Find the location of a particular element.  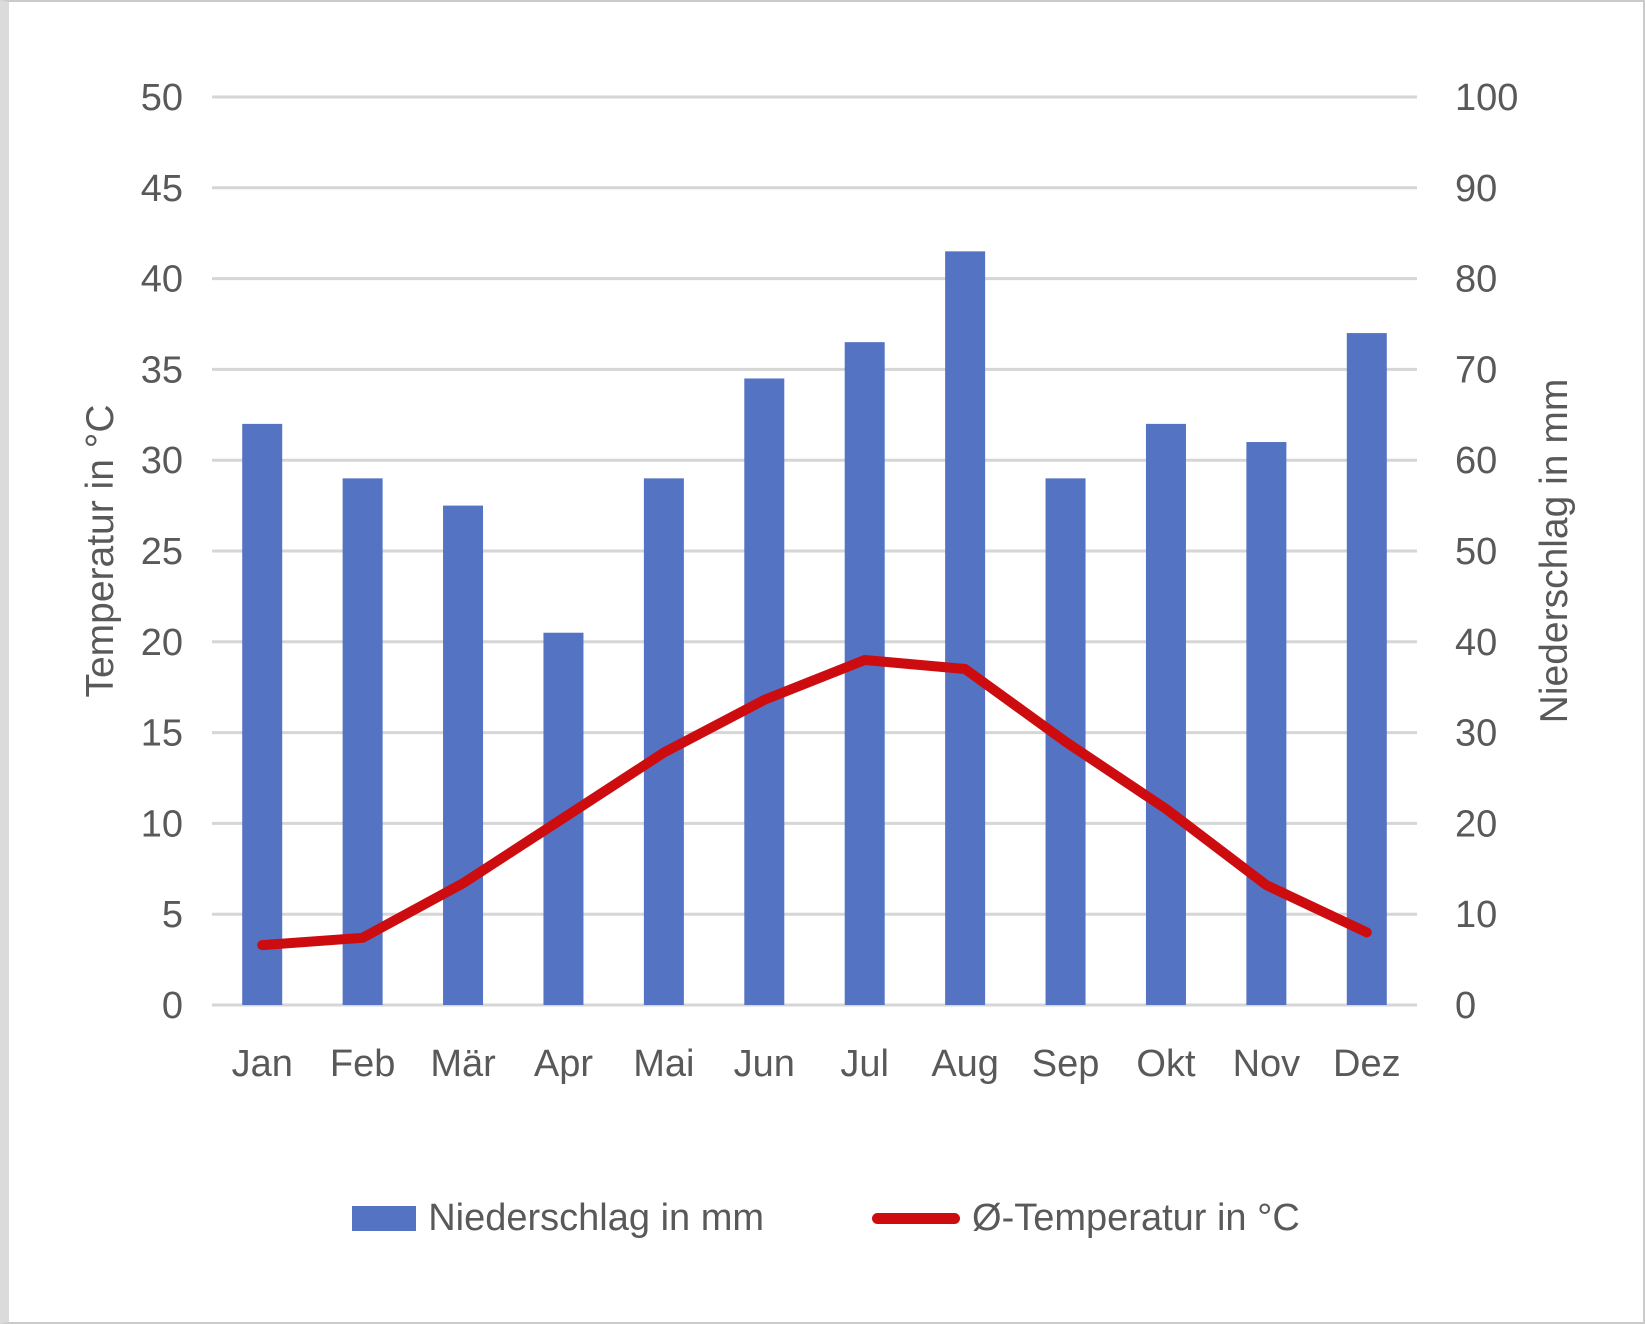

month-label: Jan is located at coordinates (262, 1064).